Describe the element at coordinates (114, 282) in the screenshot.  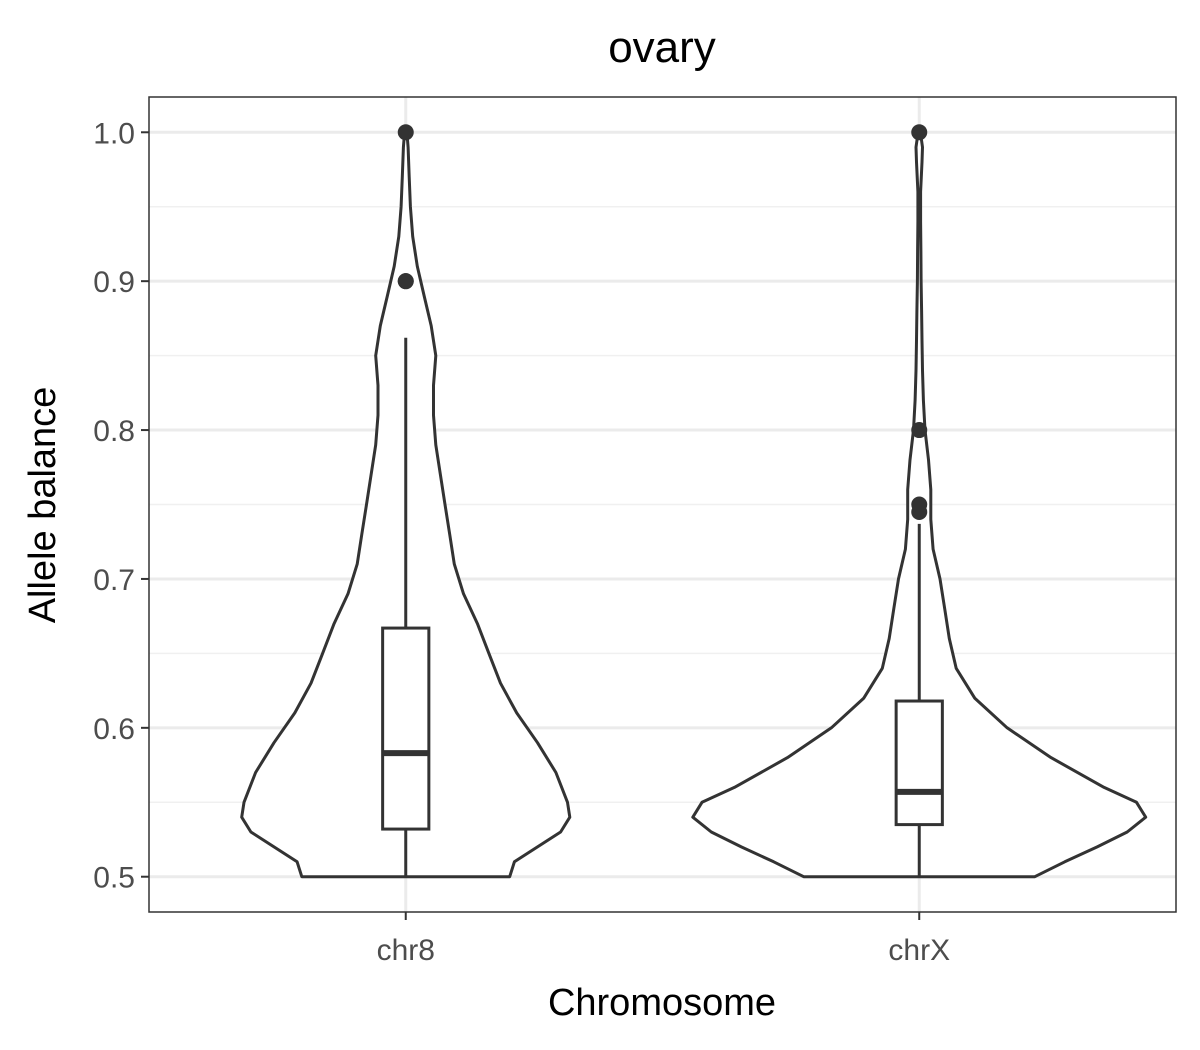
I see `y-tick-label: 0.9` at that location.